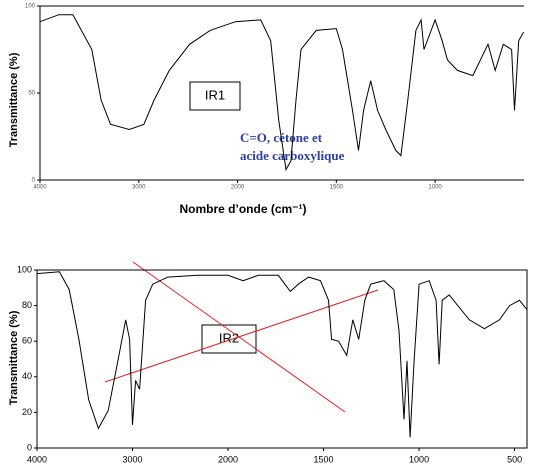 Image resolution: width=548 pixels, height=472 pixels. What do you see at coordinates (27, 376) in the screenshot?
I see `y-tick-label: 40` at bounding box center [27, 376].